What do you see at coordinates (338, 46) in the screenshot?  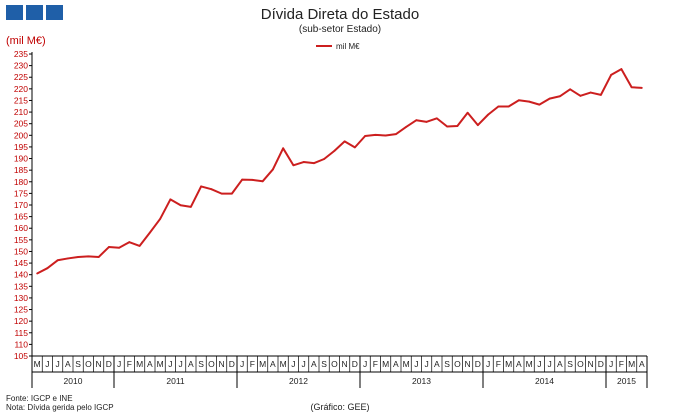 I see `legend: mil M€` at bounding box center [338, 46].